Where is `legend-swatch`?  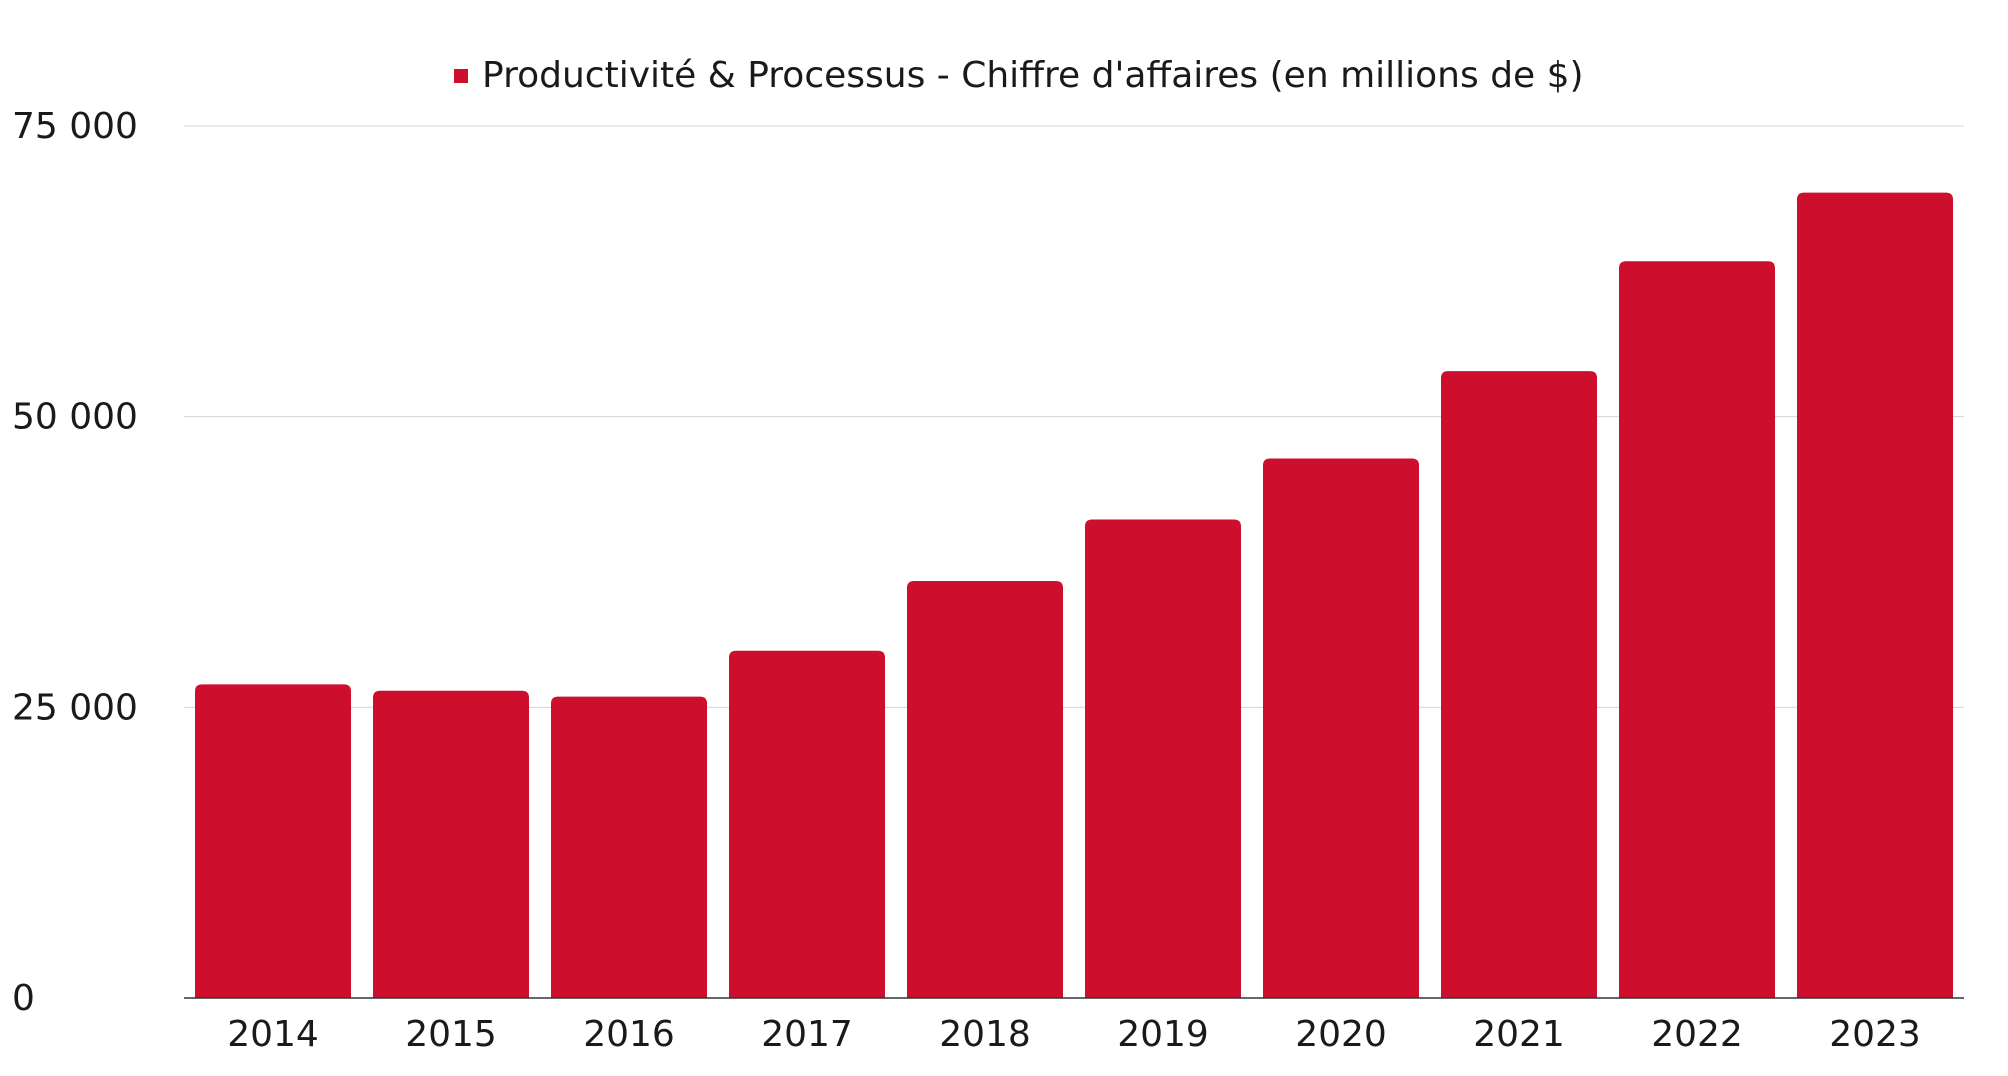 legend-swatch is located at coordinates (461, 76).